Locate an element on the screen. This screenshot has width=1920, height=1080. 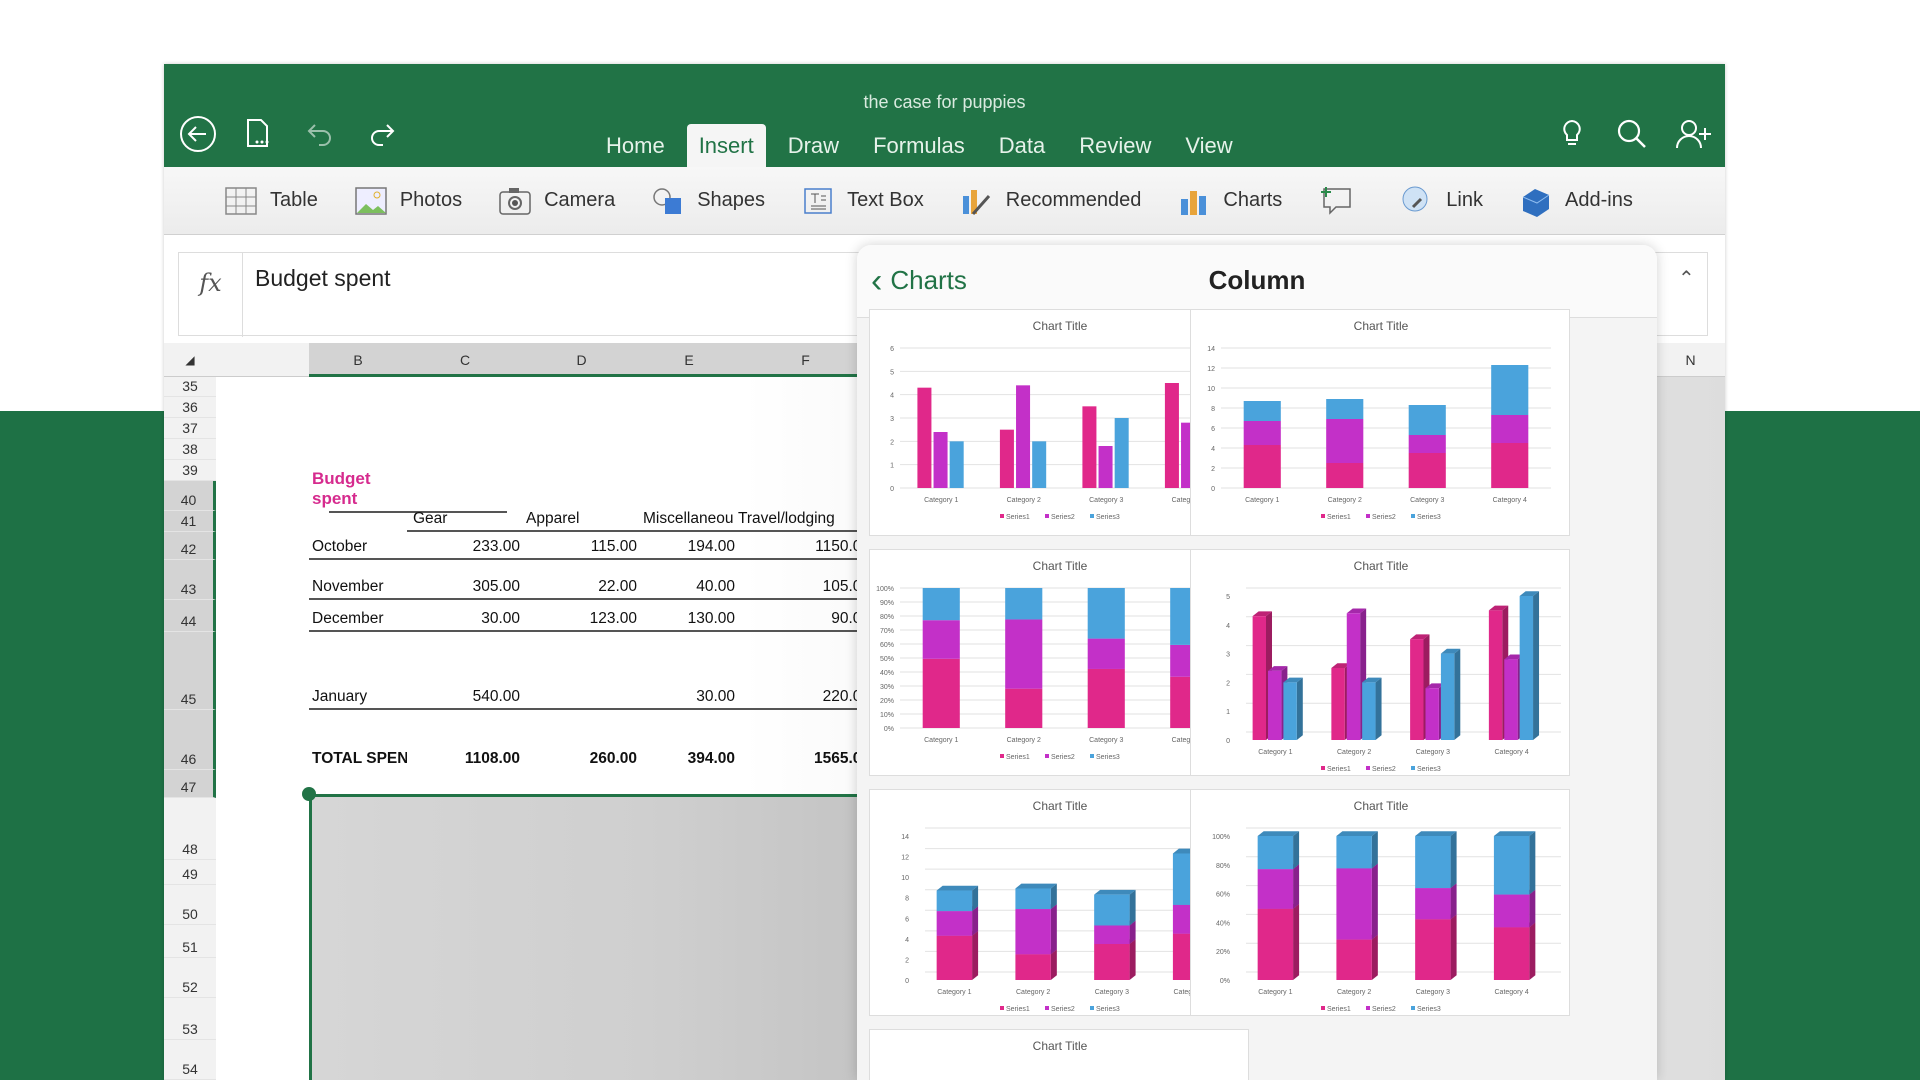
recommended-button: Recommended is located at coordinates (1050, 201).